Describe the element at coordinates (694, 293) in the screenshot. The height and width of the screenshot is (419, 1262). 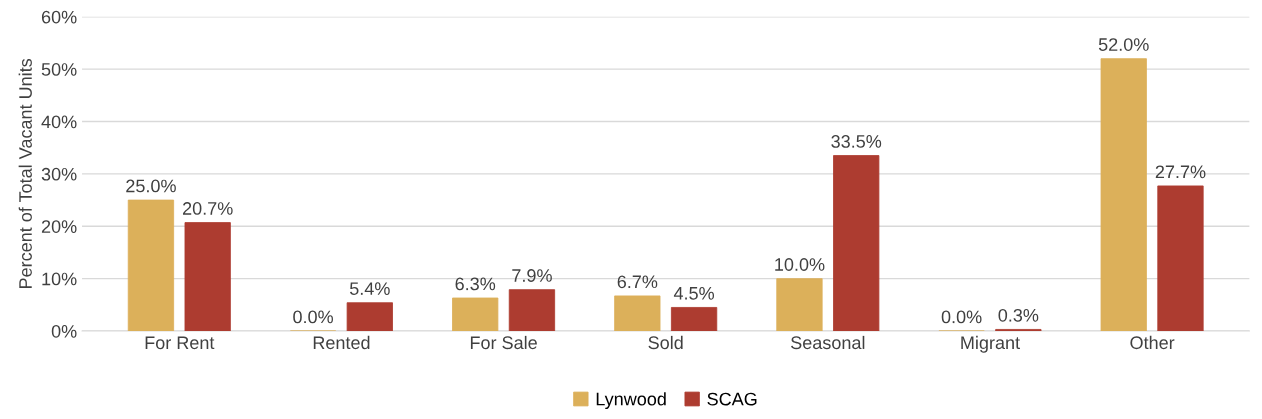
I see `data-label: 4.5%` at that location.